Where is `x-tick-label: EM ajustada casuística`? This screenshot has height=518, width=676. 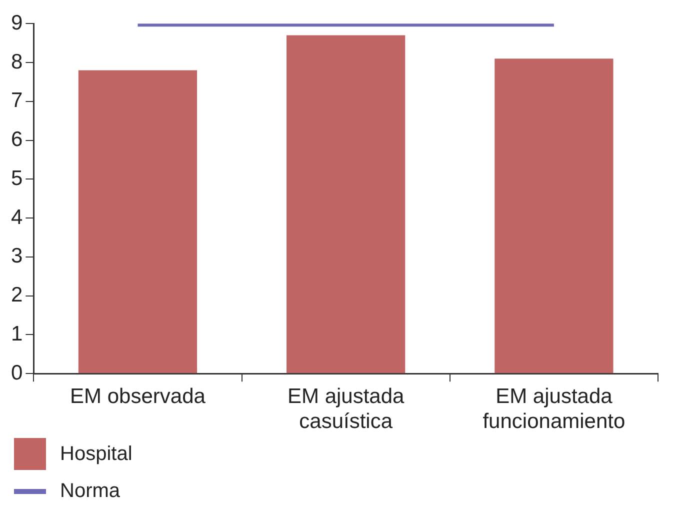 x-tick-label: EM ajustada casuística is located at coordinates (346, 409).